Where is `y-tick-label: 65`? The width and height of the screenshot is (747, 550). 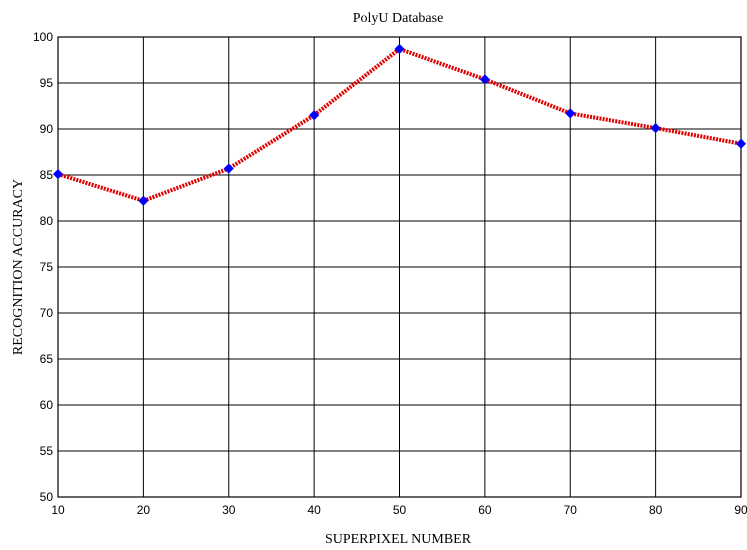 y-tick-label: 65 is located at coordinates (47, 359).